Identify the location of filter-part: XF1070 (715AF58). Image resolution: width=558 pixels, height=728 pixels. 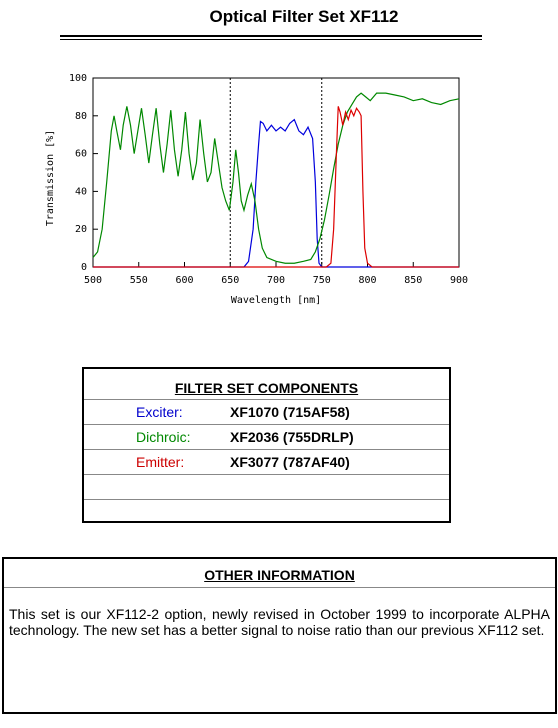
(290, 412).